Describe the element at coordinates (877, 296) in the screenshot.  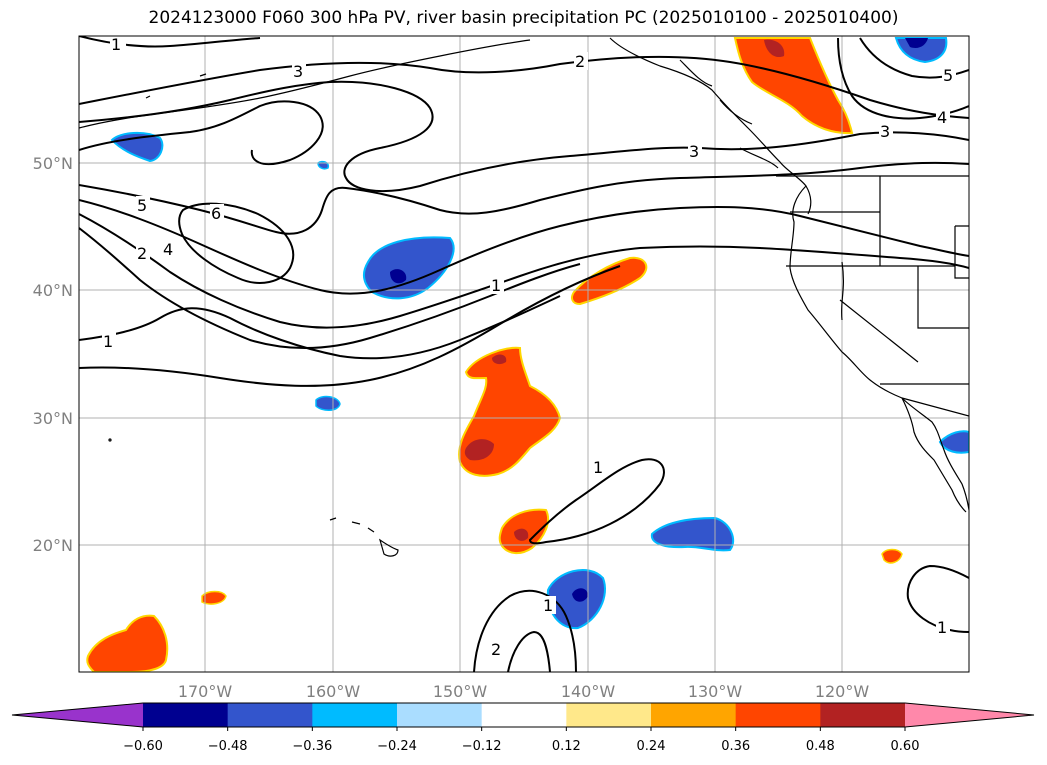
I see `state-borders` at that location.